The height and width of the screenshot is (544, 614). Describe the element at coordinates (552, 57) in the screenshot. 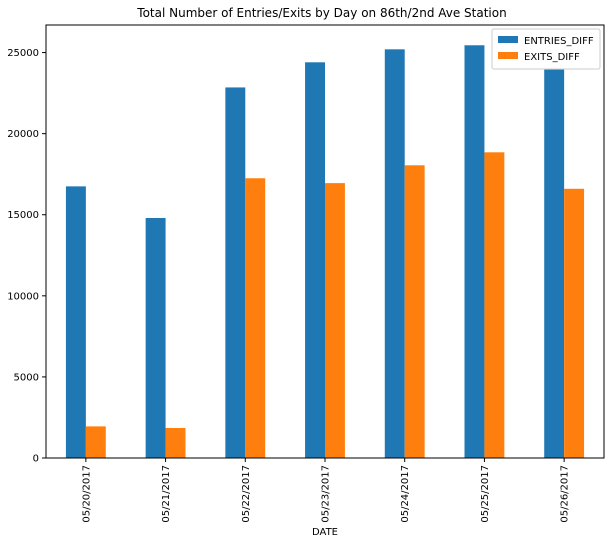

I see `legend-label-exits-diff: EXITS_DIFF` at that location.